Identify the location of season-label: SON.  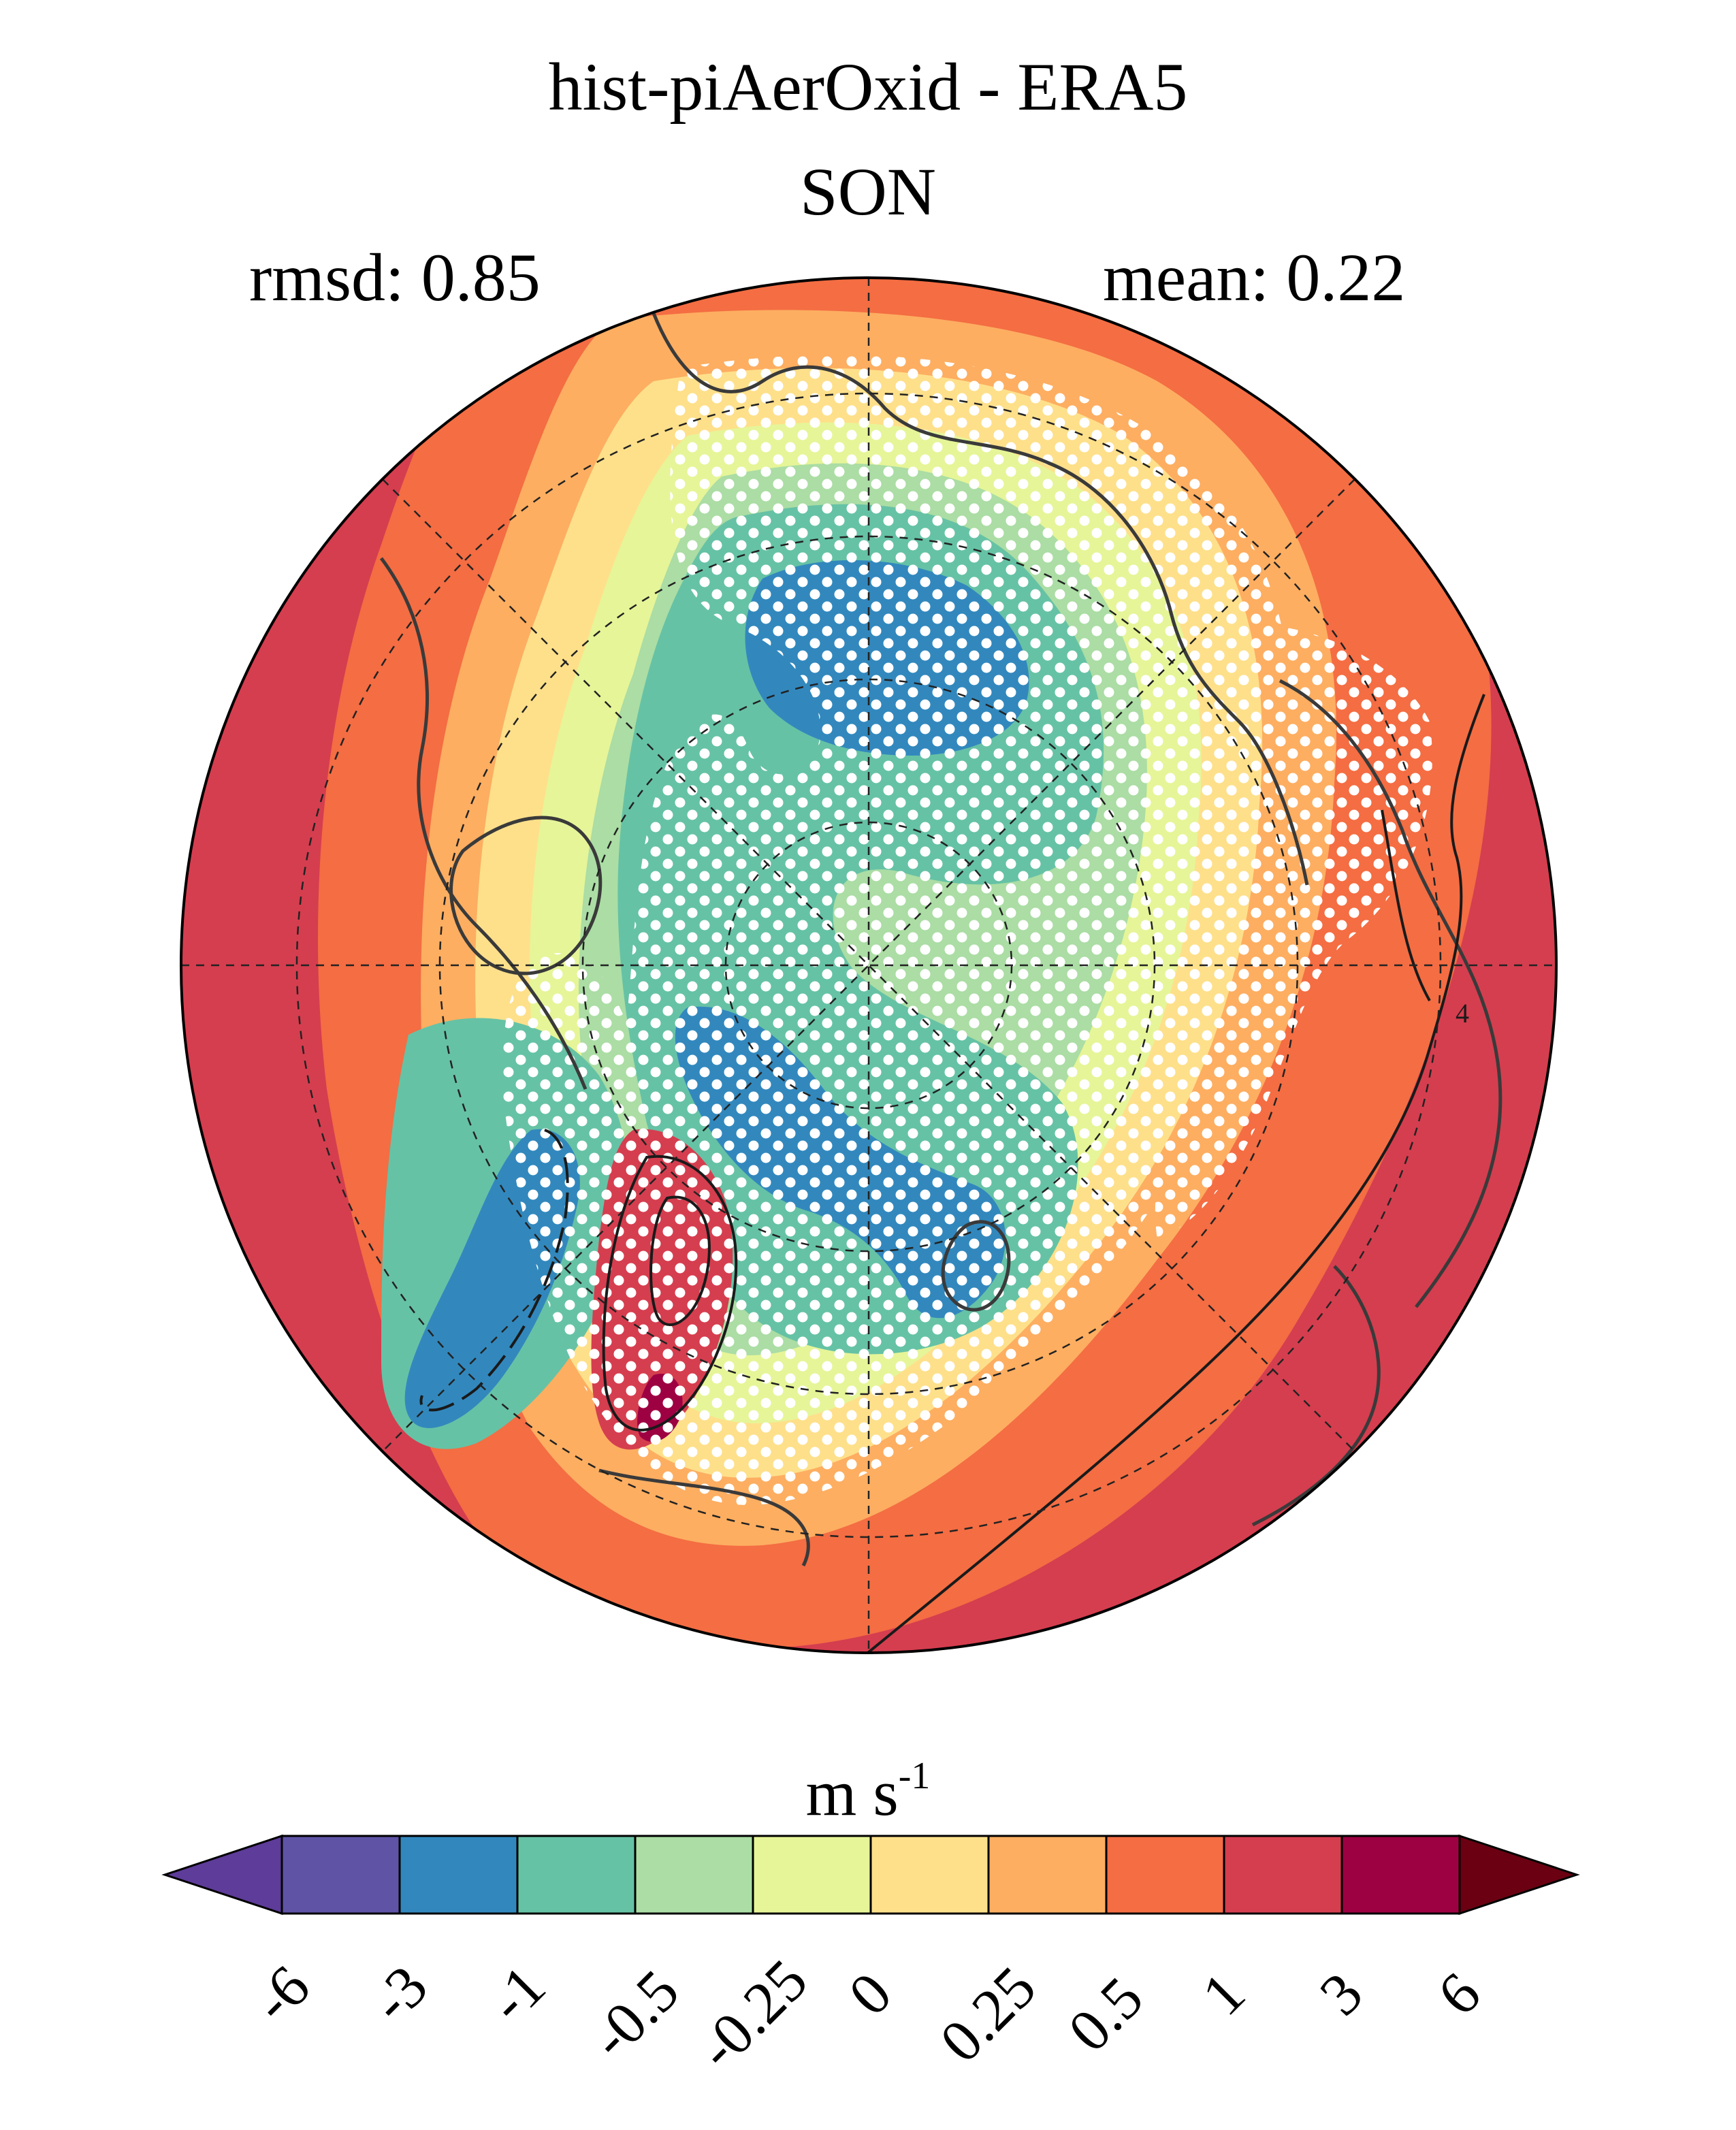
(868, 191).